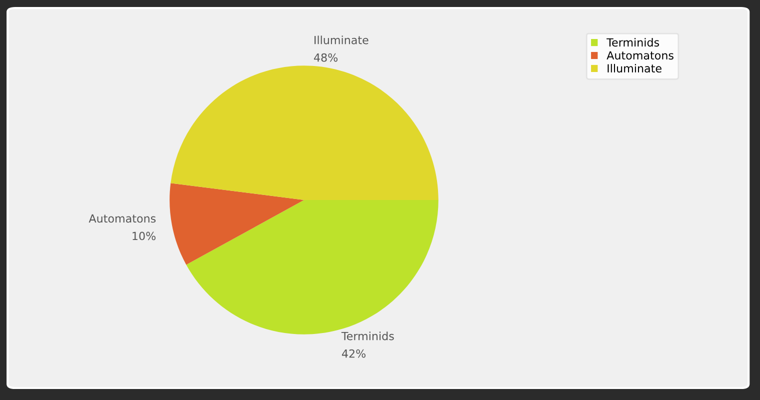  Describe the element at coordinates (341, 40) in the screenshot. I see `slice-label: Illuminate` at that location.